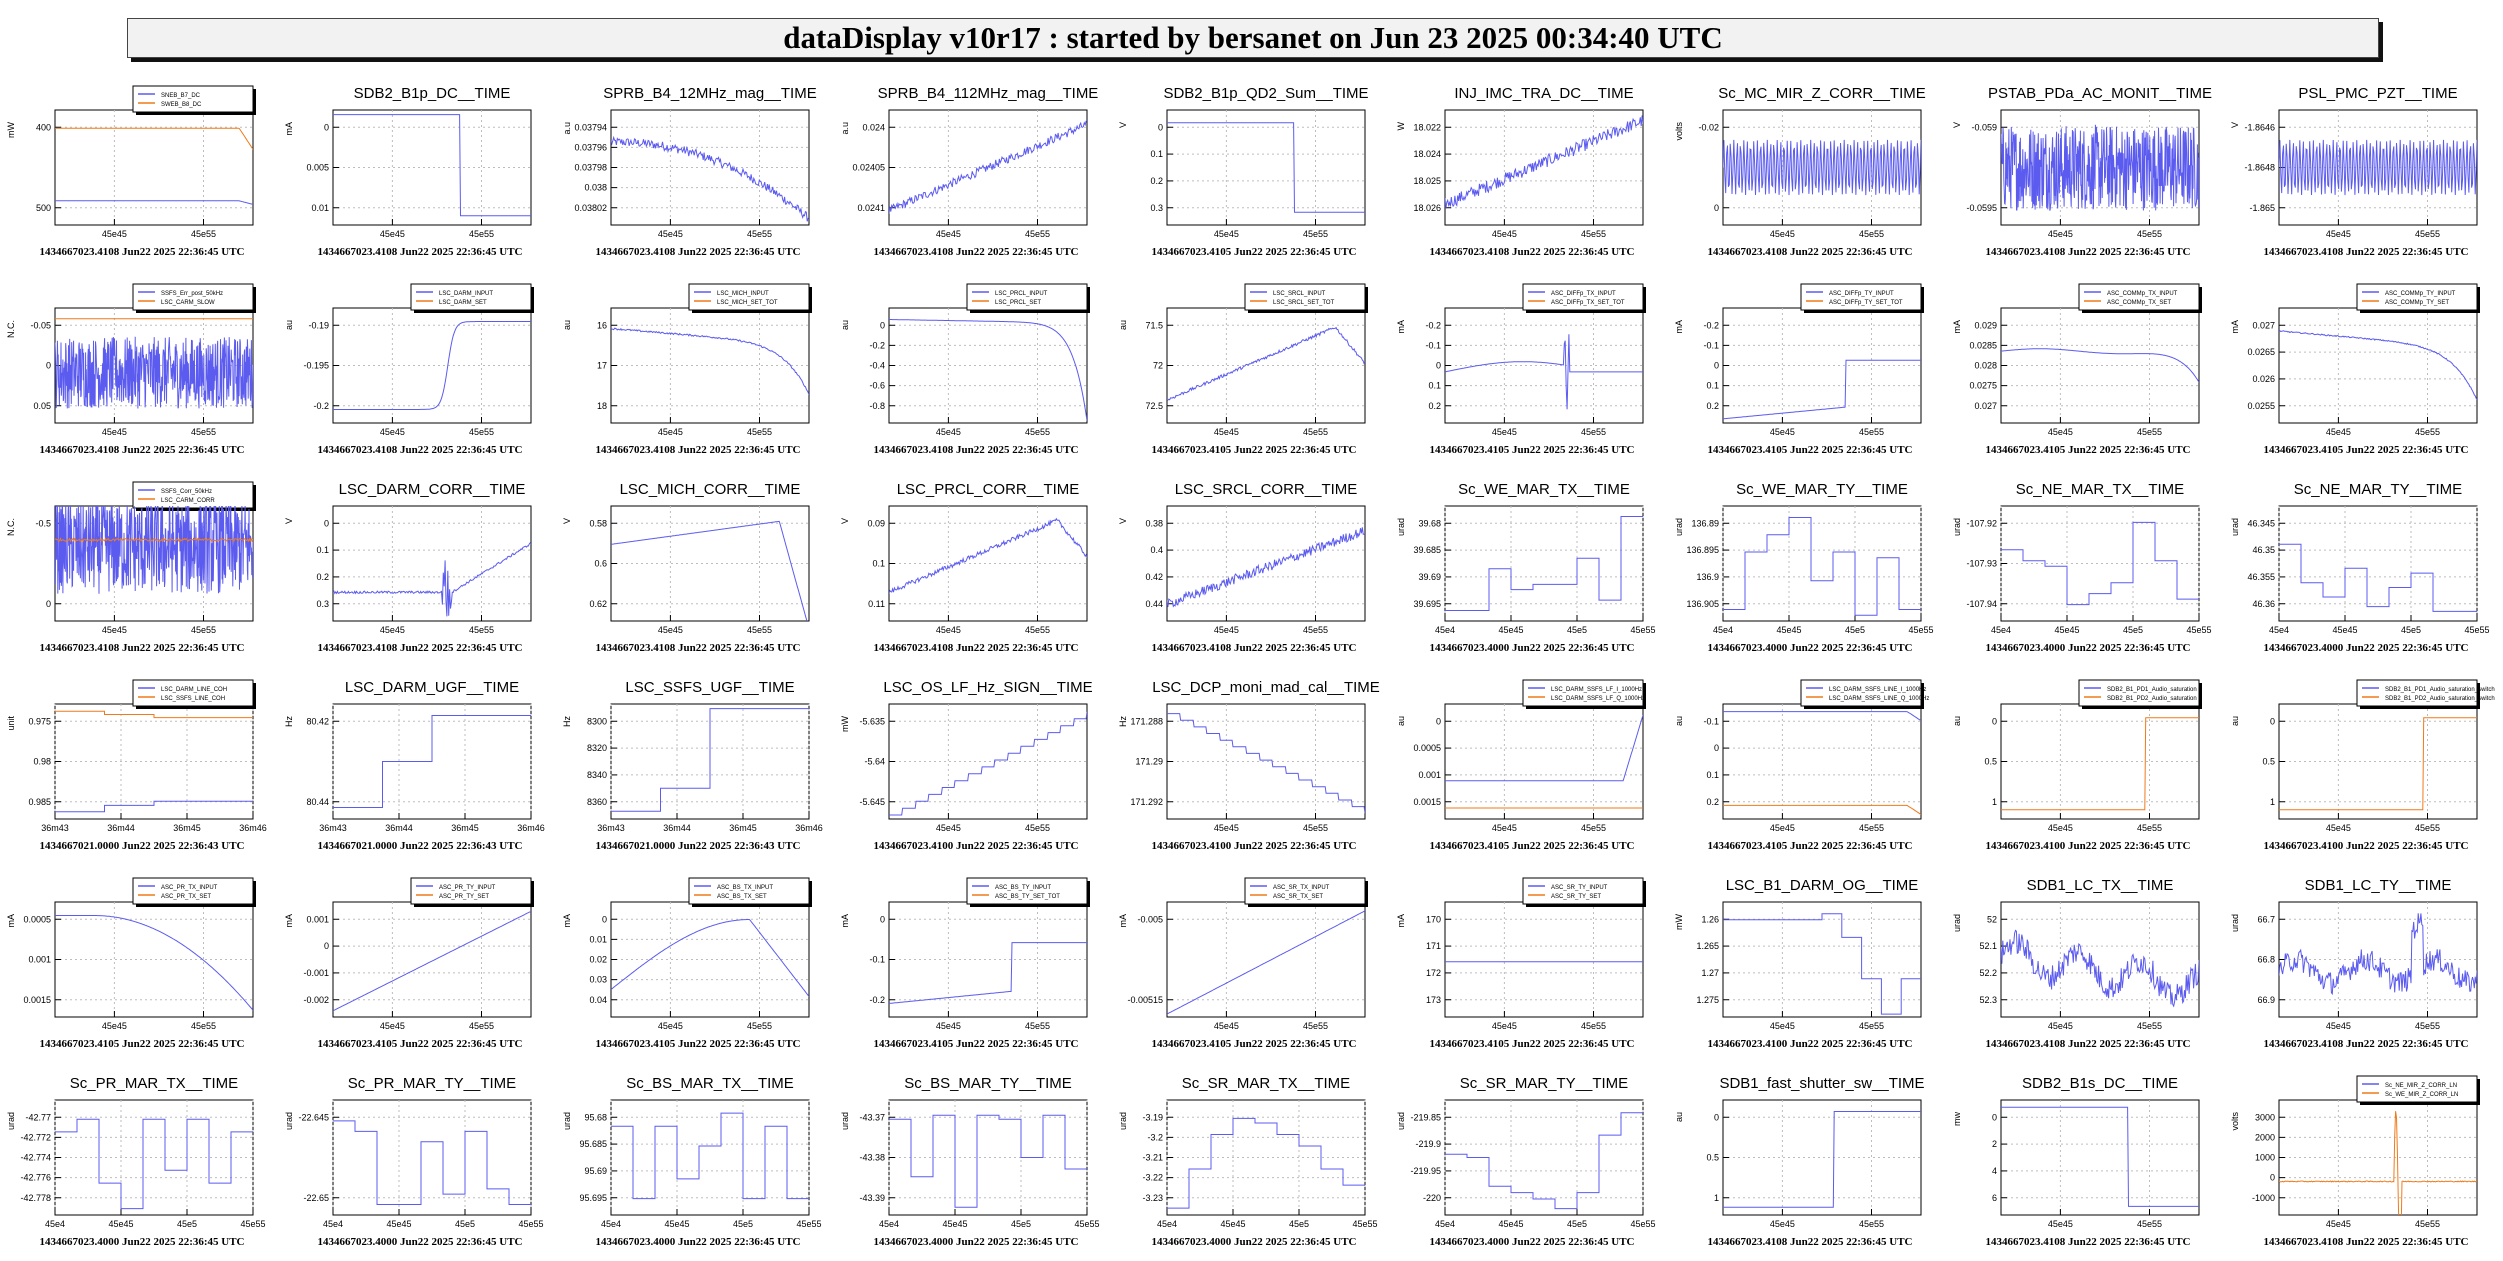 This screenshot has height=1261, width=2503. I want to click on legend-label: ASC_PR_TY_INPUT, so click(467, 888).